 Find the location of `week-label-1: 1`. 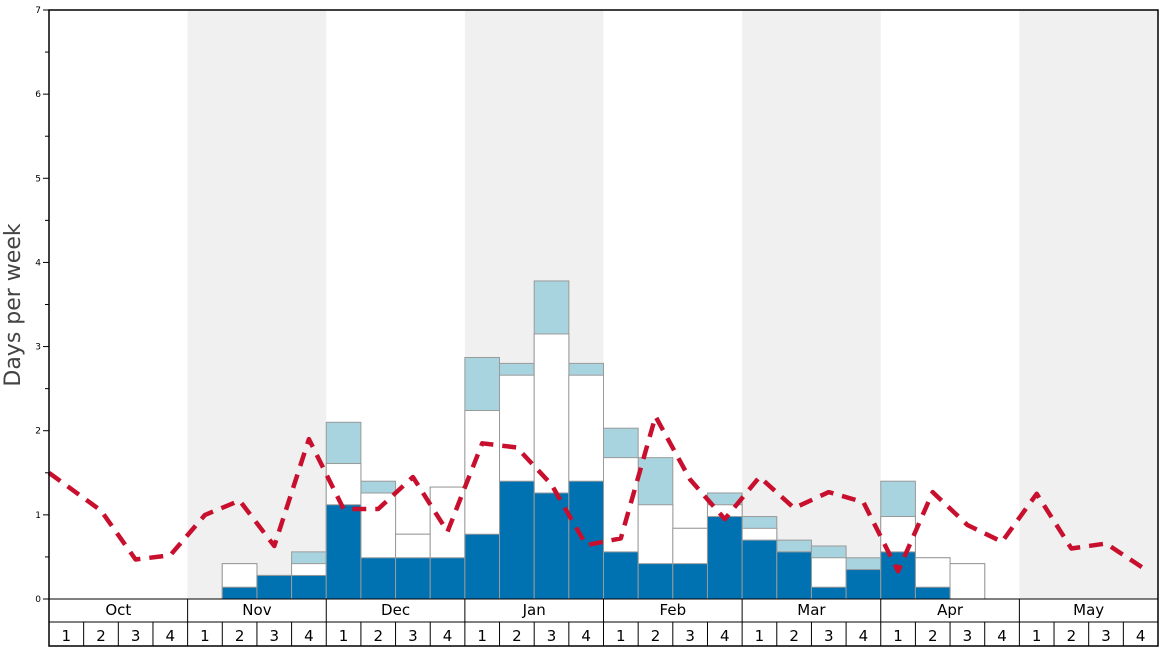

week-label-1: 1 is located at coordinates (67, 636).